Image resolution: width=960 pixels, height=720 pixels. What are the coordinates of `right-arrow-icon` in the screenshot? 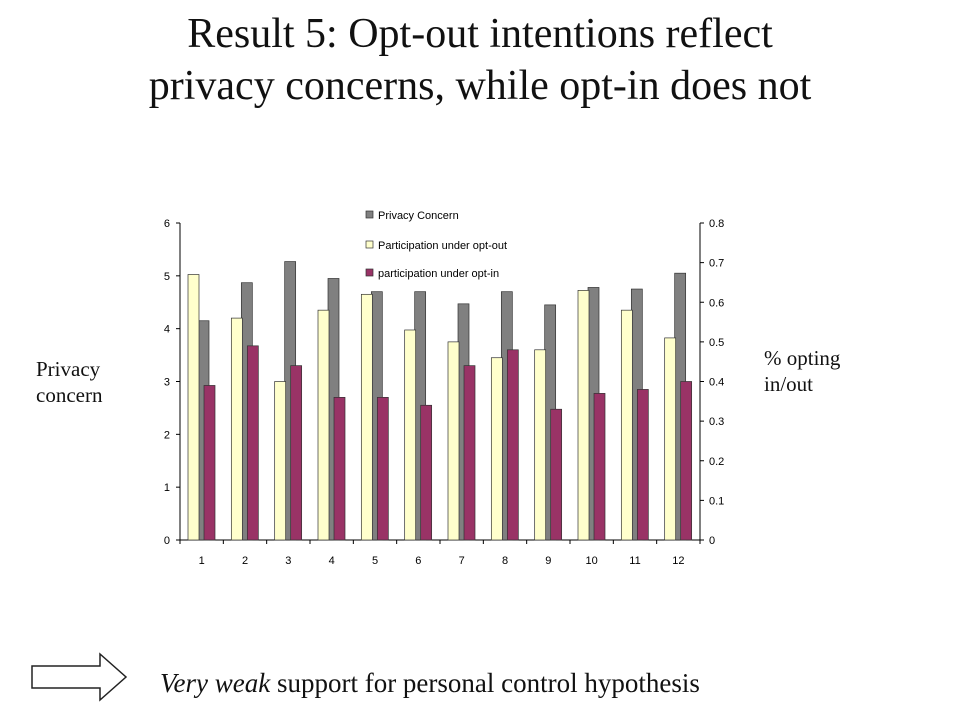 It's located at (79, 677).